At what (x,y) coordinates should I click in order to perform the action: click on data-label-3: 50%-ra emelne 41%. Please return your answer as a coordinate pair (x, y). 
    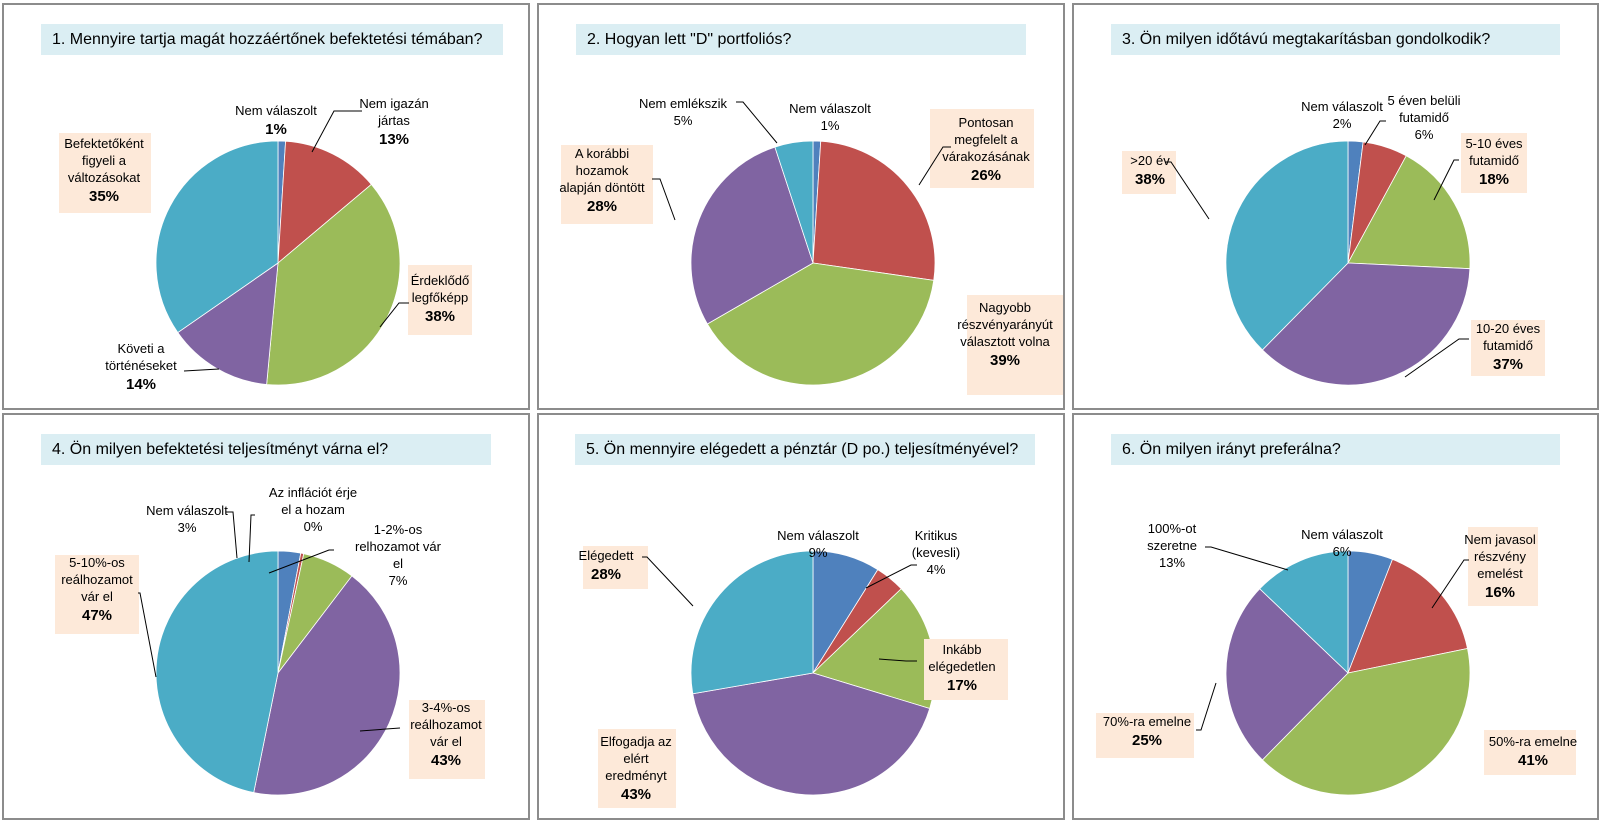
    Looking at the image, I should click on (1530, 752).